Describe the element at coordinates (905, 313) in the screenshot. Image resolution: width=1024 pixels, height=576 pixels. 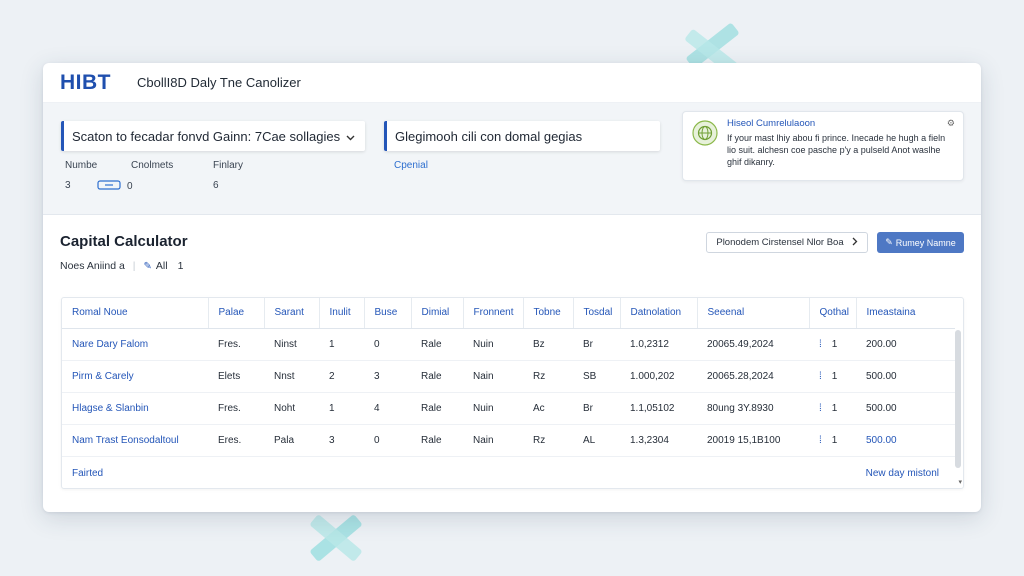
I see `column-header: Imeastaina` at that location.